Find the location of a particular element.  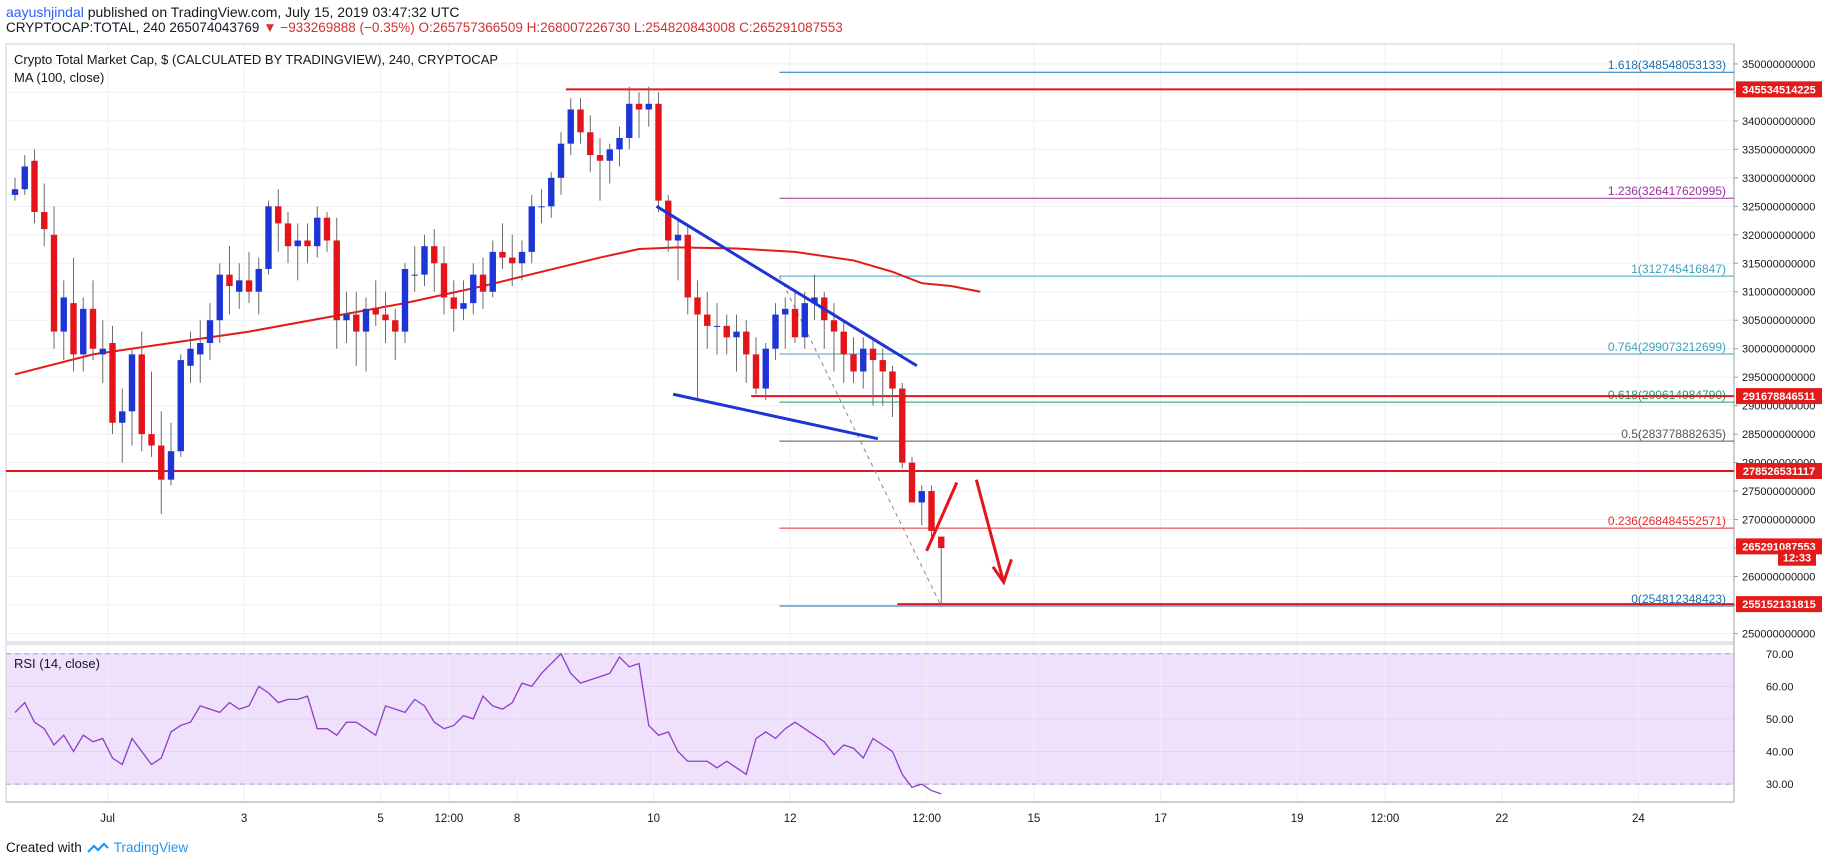

time-tick-label: 10 is located at coordinates (653, 819).